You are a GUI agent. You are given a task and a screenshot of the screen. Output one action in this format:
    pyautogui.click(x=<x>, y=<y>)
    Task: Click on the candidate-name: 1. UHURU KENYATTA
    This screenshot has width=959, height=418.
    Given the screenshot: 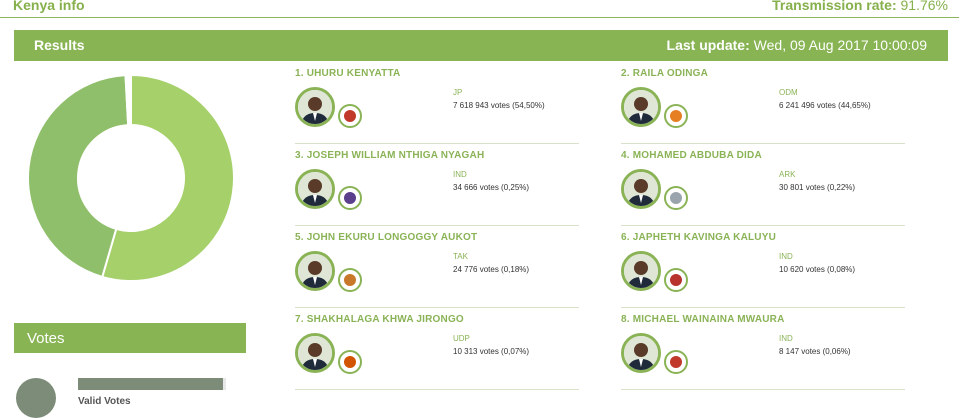 What is the action you would take?
    pyautogui.click(x=348, y=73)
    